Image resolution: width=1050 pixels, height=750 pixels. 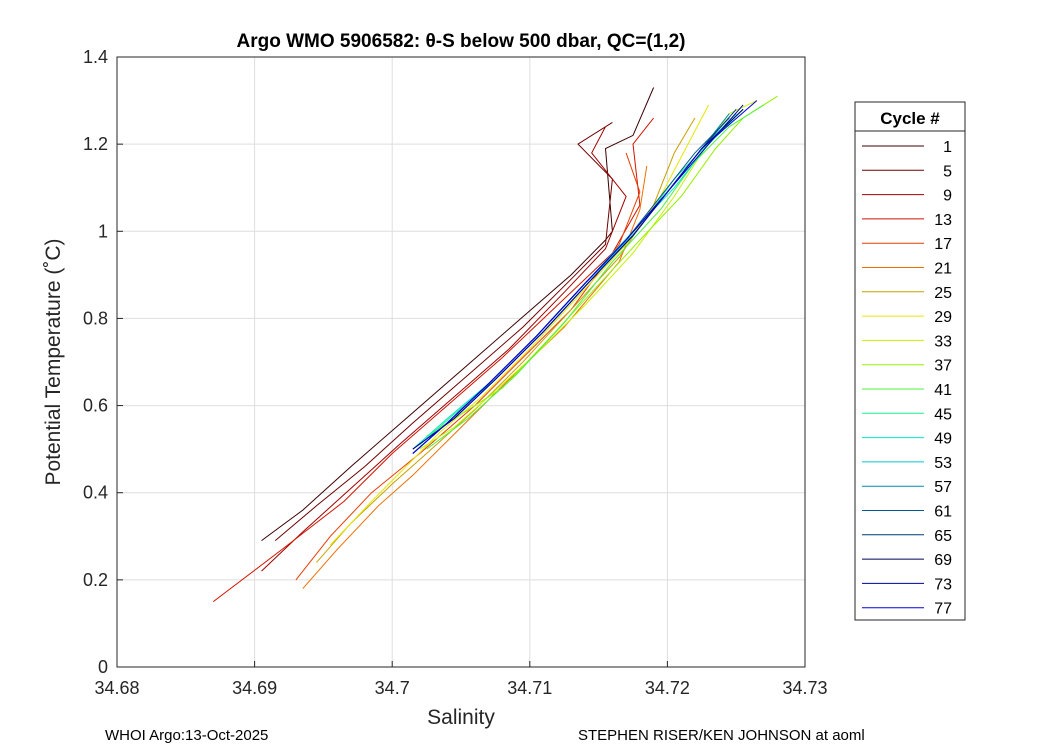 What do you see at coordinates (95, 57) in the screenshot?
I see `y-tick-label: 1.4` at bounding box center [95, 57].